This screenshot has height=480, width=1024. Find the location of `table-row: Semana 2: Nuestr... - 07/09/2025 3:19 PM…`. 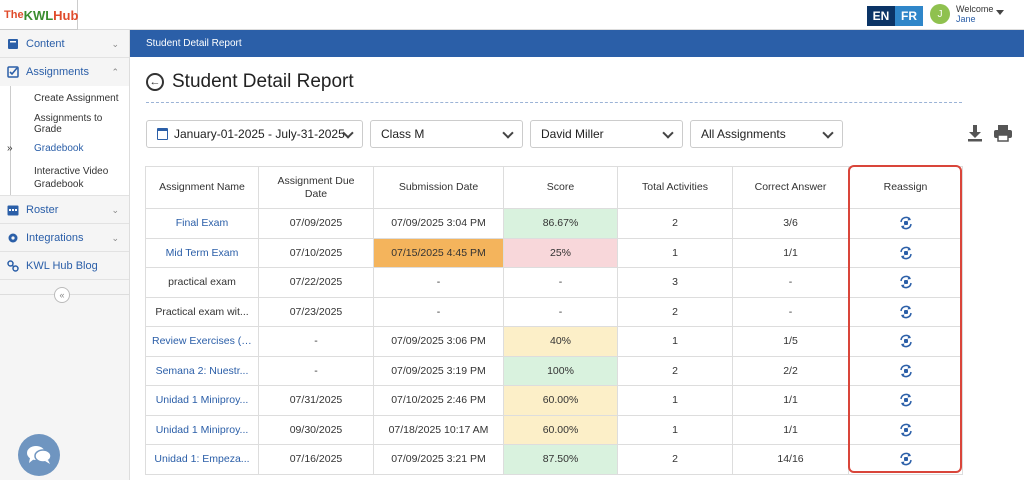

table-row: Semana 2: Nuestr... - 07/09/2025 3:19 PM… is located at coordinates (554, 370).